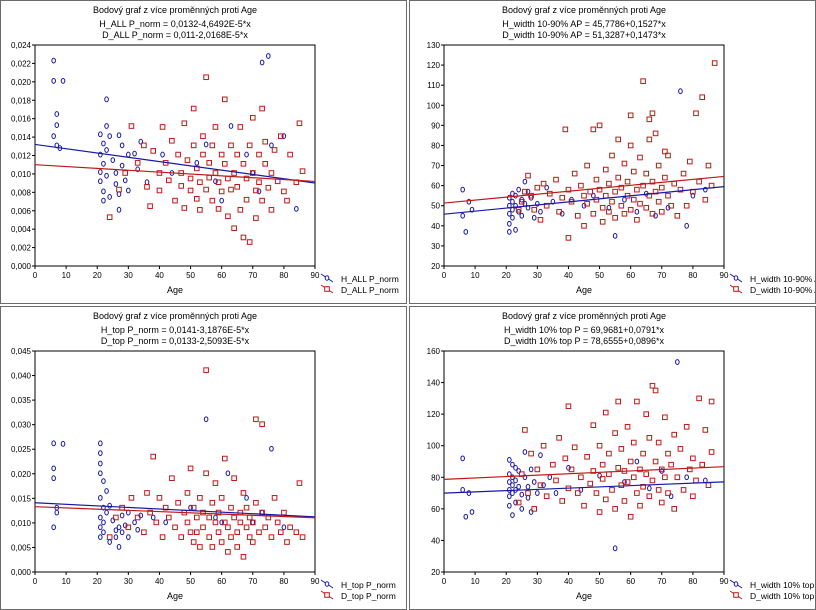 Image resolution: width=816 pixels, height=610 pixels. I want to click on d-all-p-norm-fit-line, so click(175, 173).